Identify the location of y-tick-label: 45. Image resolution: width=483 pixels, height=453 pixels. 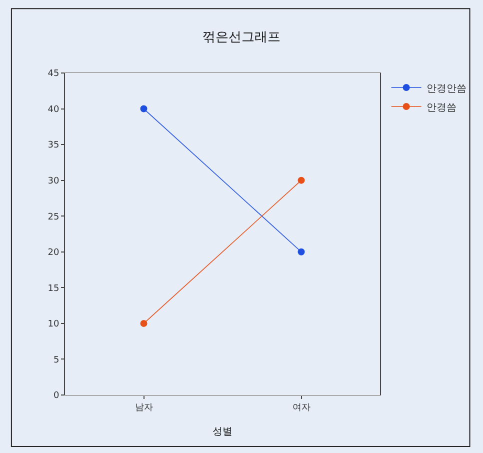
(54, 74).